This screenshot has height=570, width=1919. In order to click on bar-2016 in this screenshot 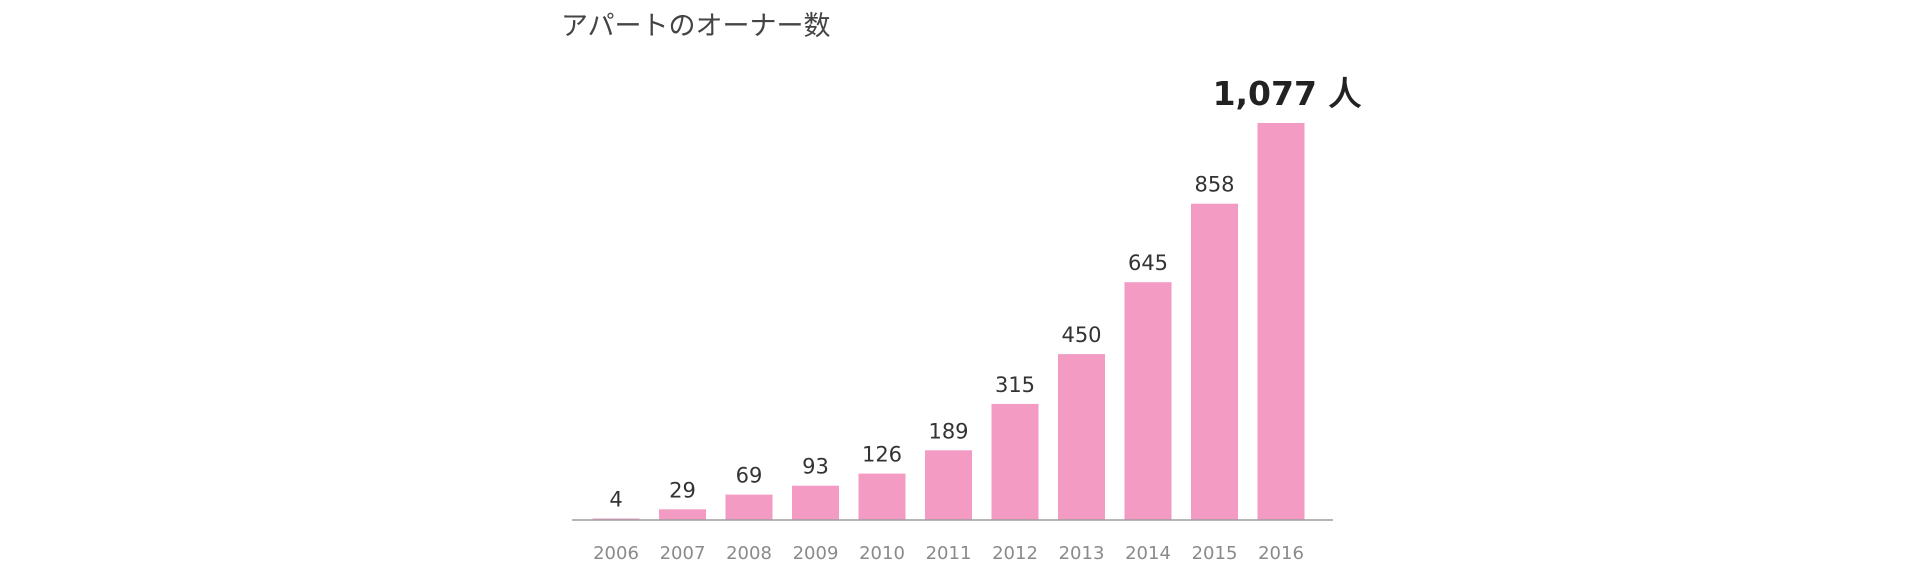, I will do `click(1281, 321)`.